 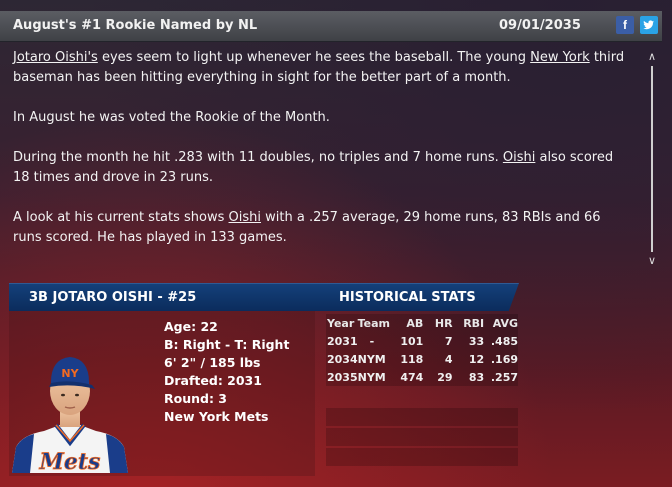 What do you see at coordinates (474, 323) in the screenshot?
I see `col-rbi: RBI` at bounding box center [474, 323].